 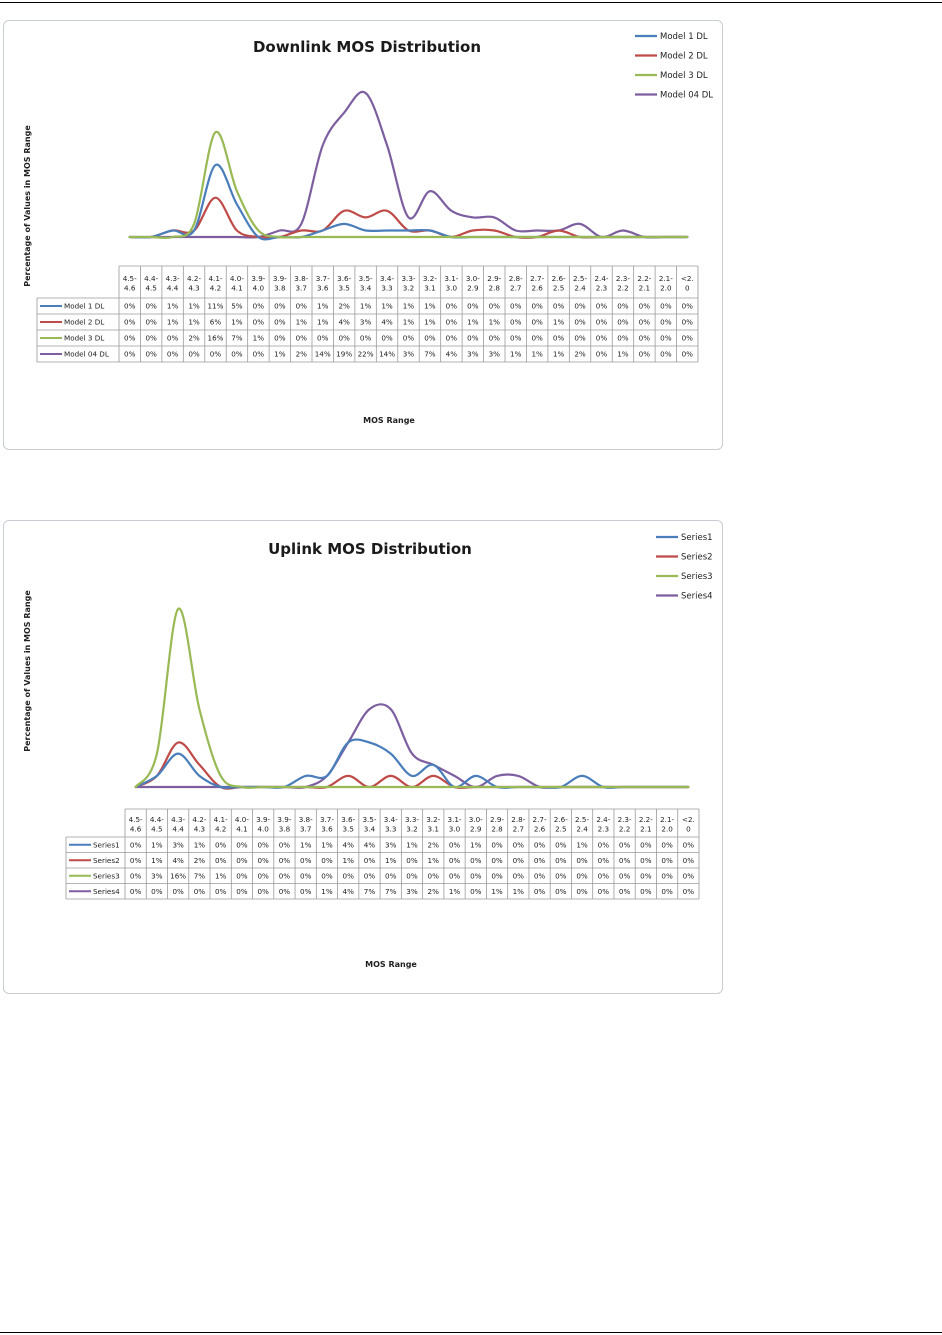 I want to click on category-label: 2.3-2.2, so click(x=625, y=824).